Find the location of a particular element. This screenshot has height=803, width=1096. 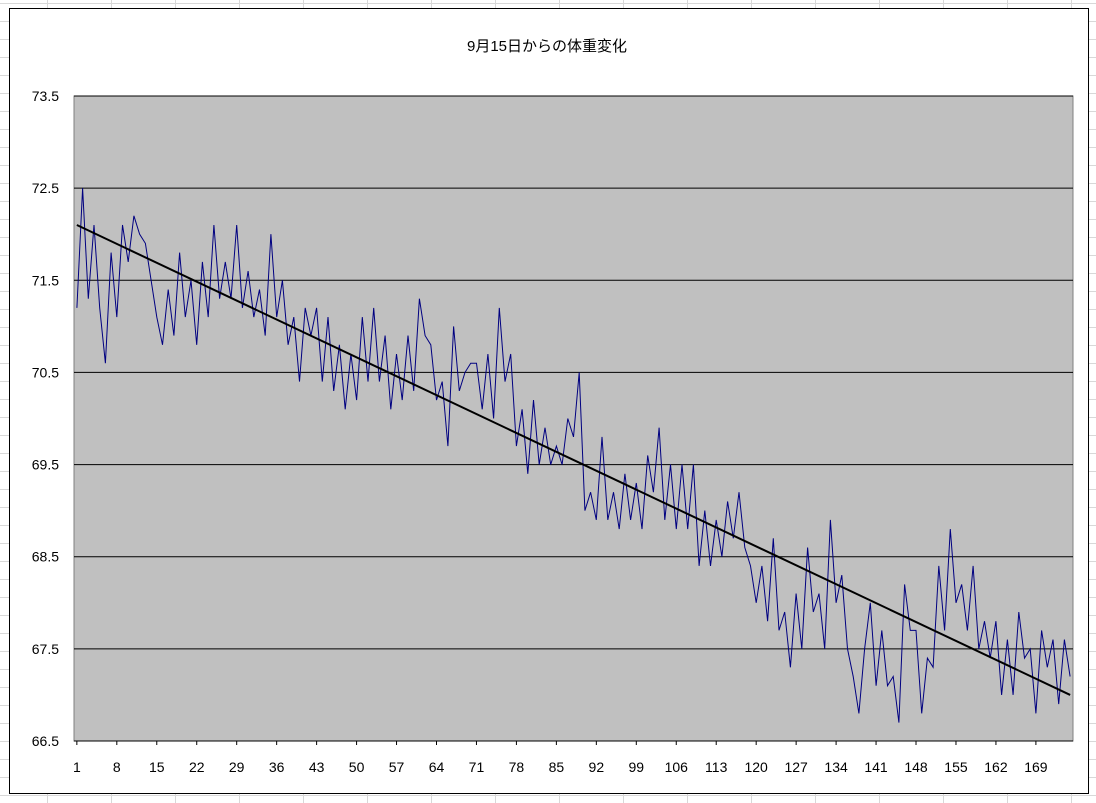

x-tick-label-71: 71 is located at coordinates (477, 767).